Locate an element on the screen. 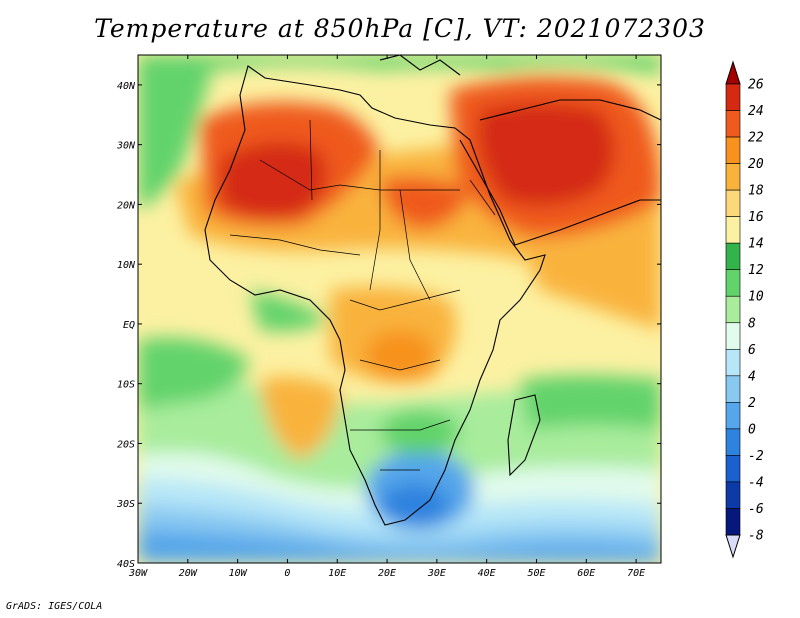 This screenshot has height=618, width=800. lat-tick-label: 40N is located at coordinates (126, 86).